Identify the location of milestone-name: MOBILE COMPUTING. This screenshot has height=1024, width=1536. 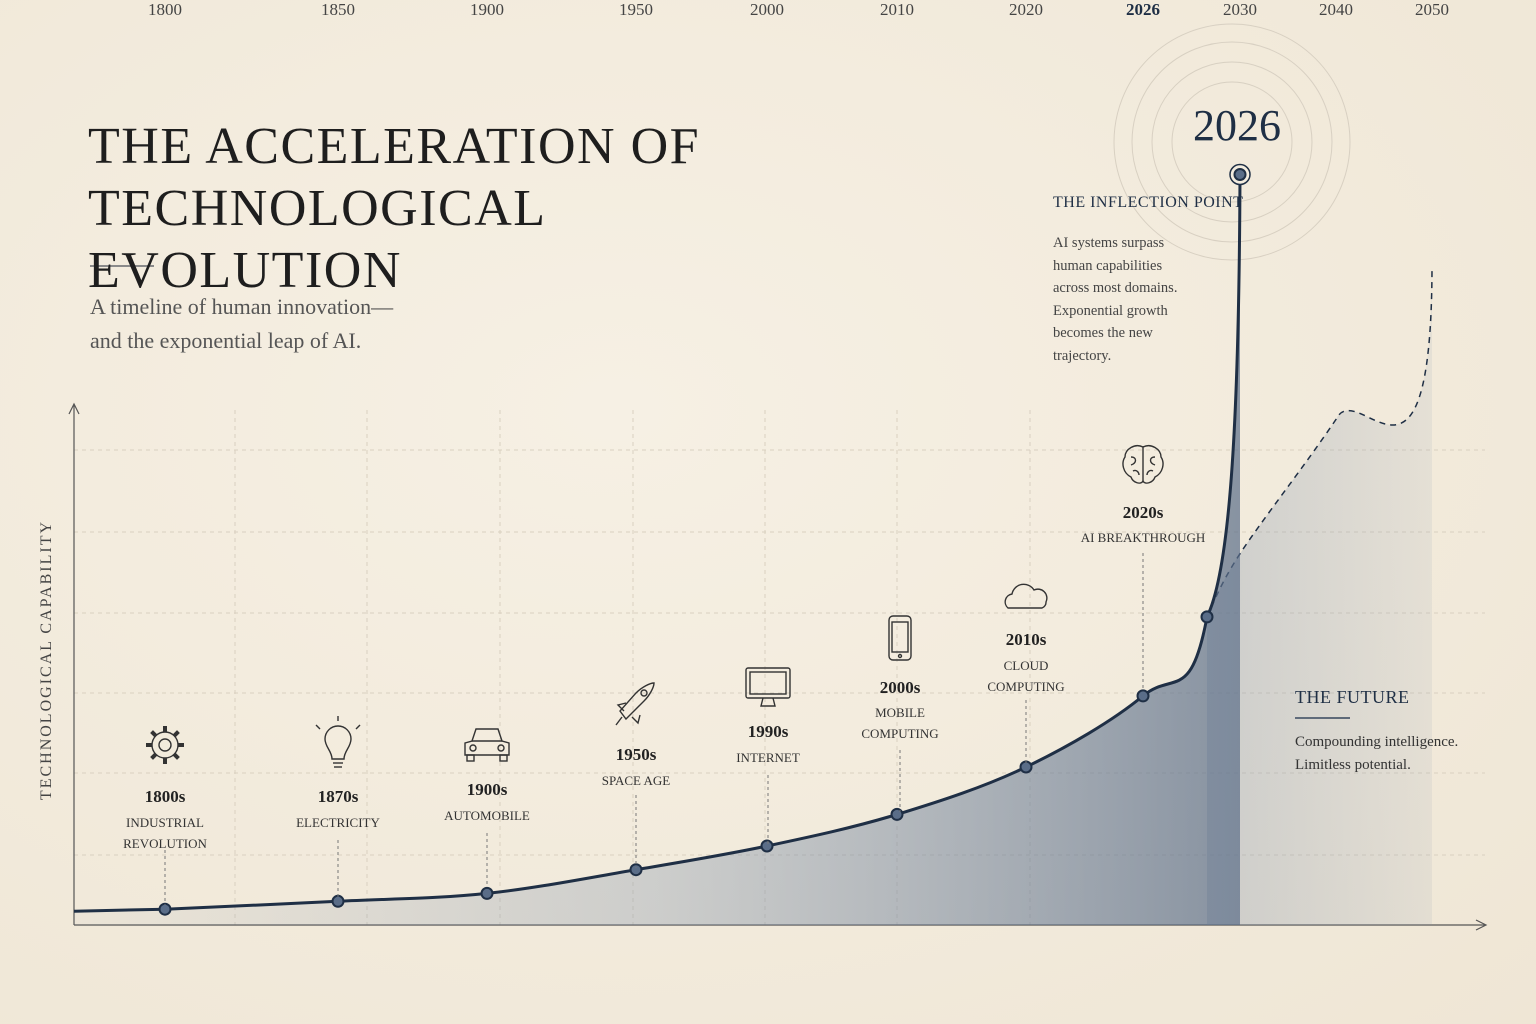
(900, 723).